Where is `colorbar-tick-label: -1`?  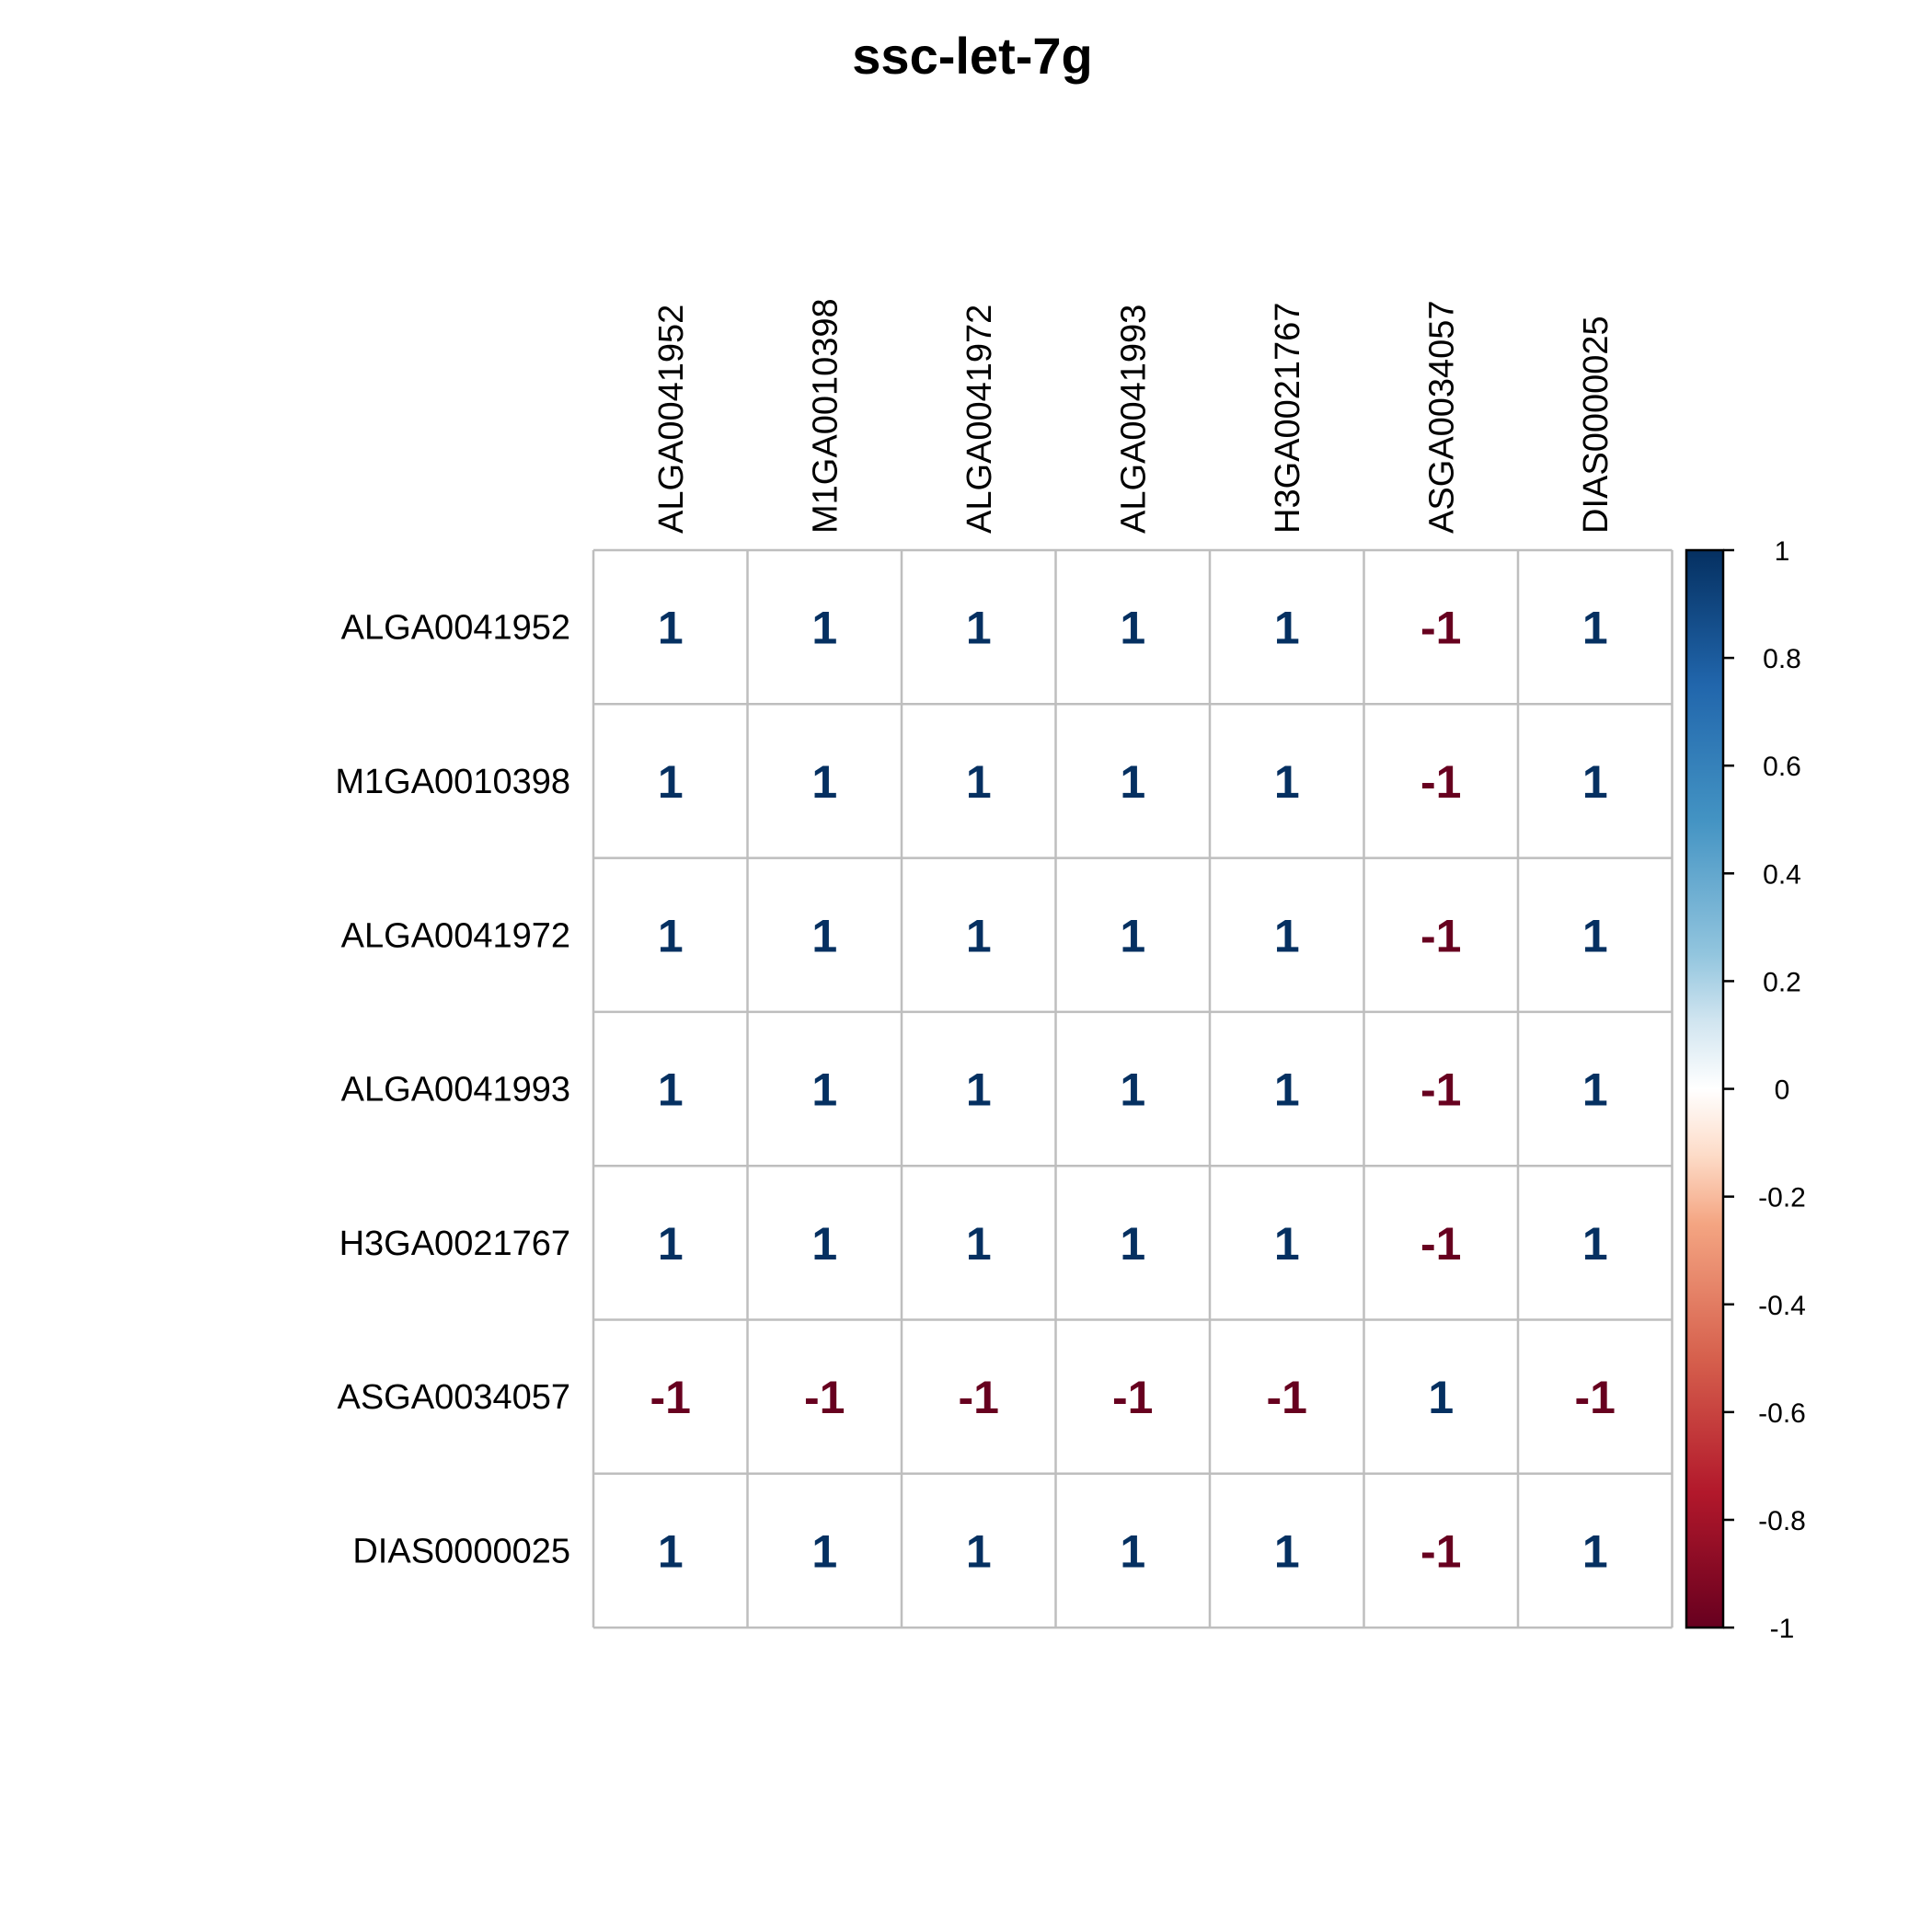
colorbar-tick-label: -1 is located at coordinates (1782, 1629).